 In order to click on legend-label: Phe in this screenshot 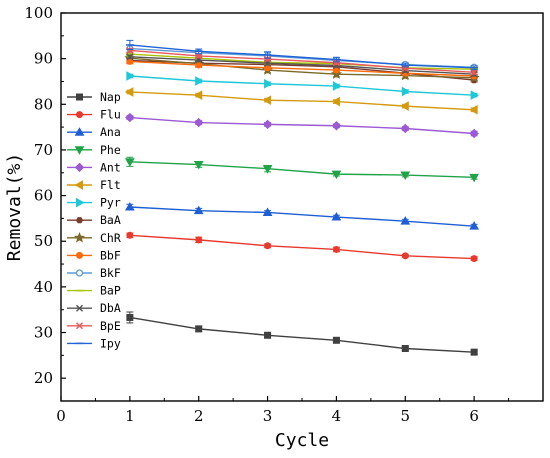, I will do `click(110, 150)`.